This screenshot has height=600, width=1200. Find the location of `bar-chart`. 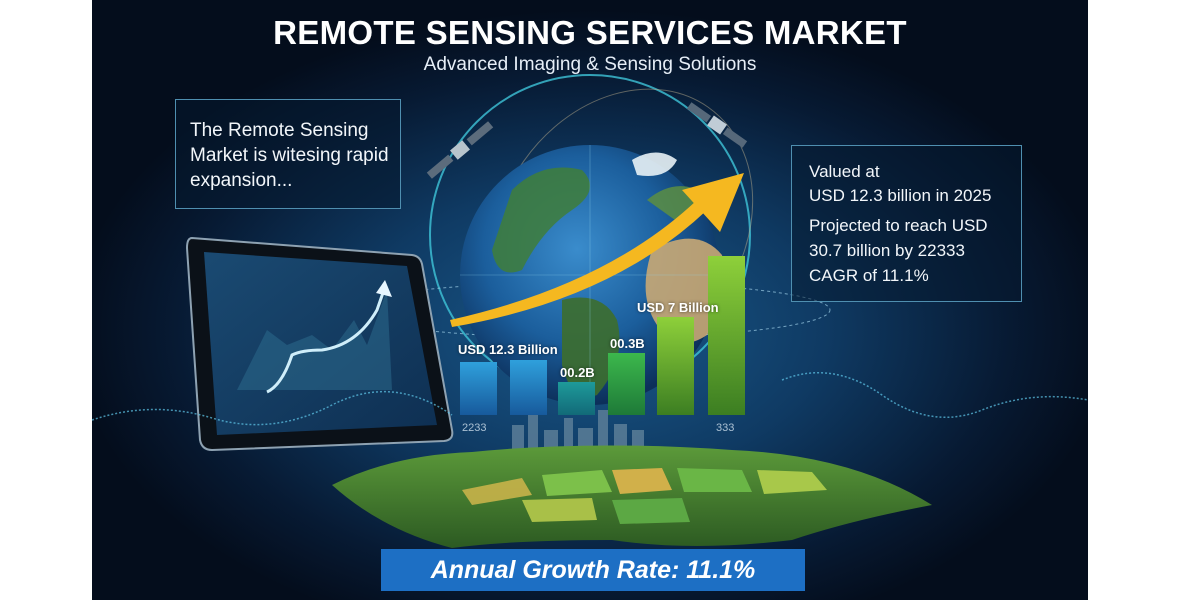

bar-chart is located at coordinates (602, 335).